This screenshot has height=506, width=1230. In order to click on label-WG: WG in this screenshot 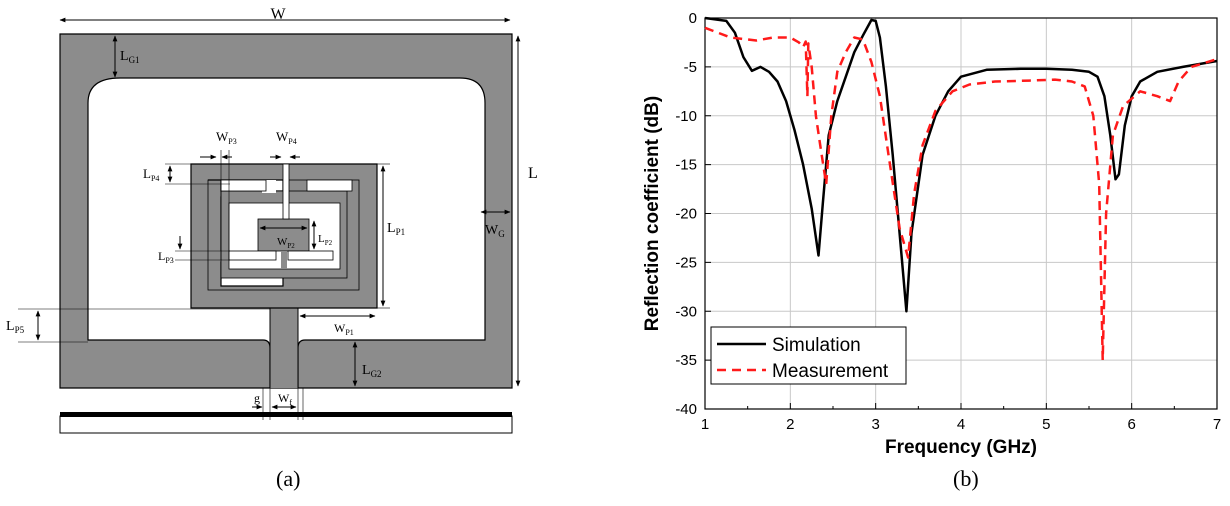, I will do `click(495, 231)`.